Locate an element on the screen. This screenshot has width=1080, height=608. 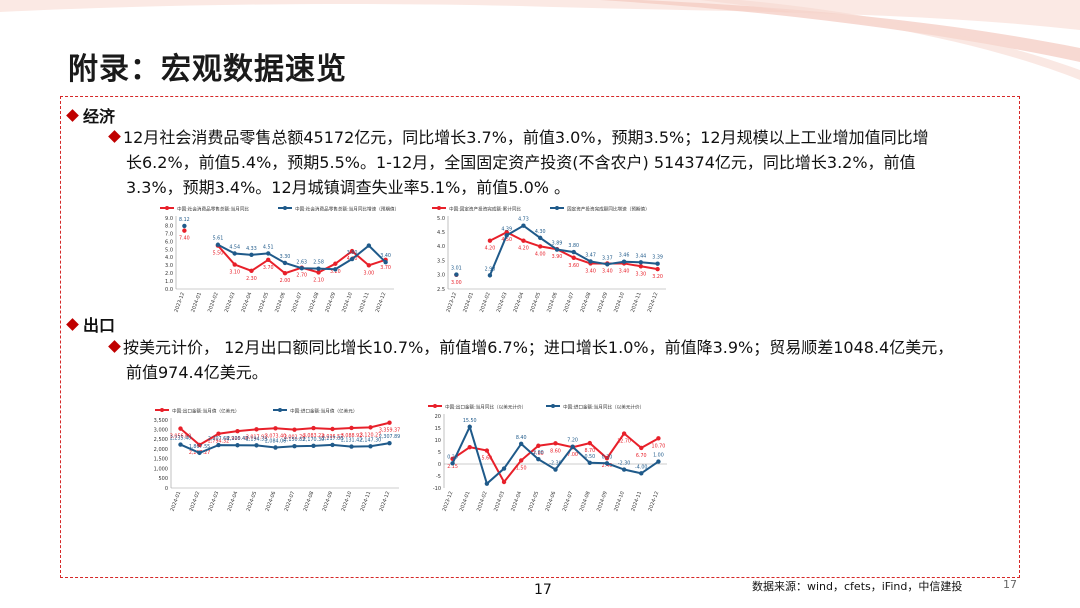
data-label: 4.30 is located at coordinates (540, 232).